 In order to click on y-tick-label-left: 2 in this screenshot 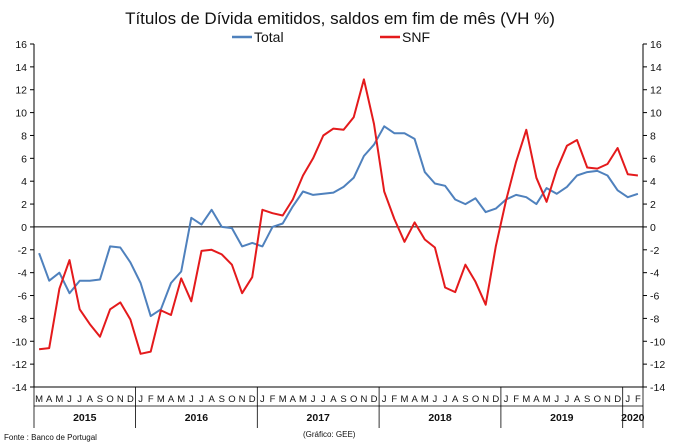, I will do `click(24, 205)`.